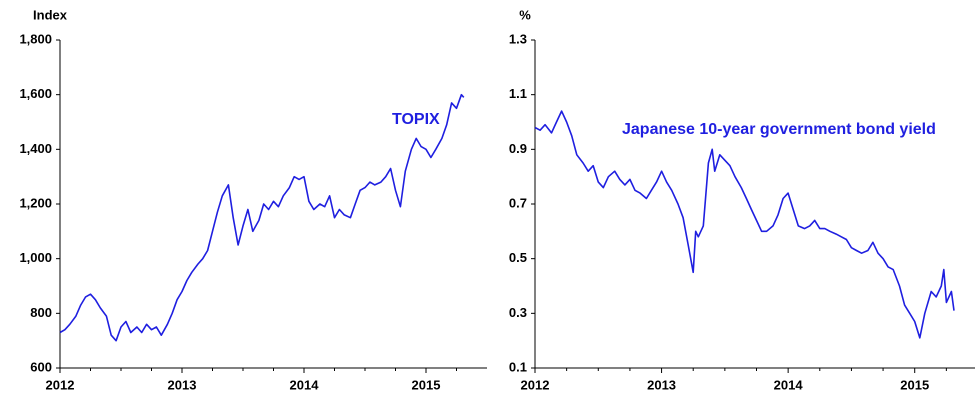 Image resolution: width=976 pixels, height=403 pixels. Describe the element at coordinates (35, 257) in the screenshot. I see `y-tick-label: 1,000` at that location.